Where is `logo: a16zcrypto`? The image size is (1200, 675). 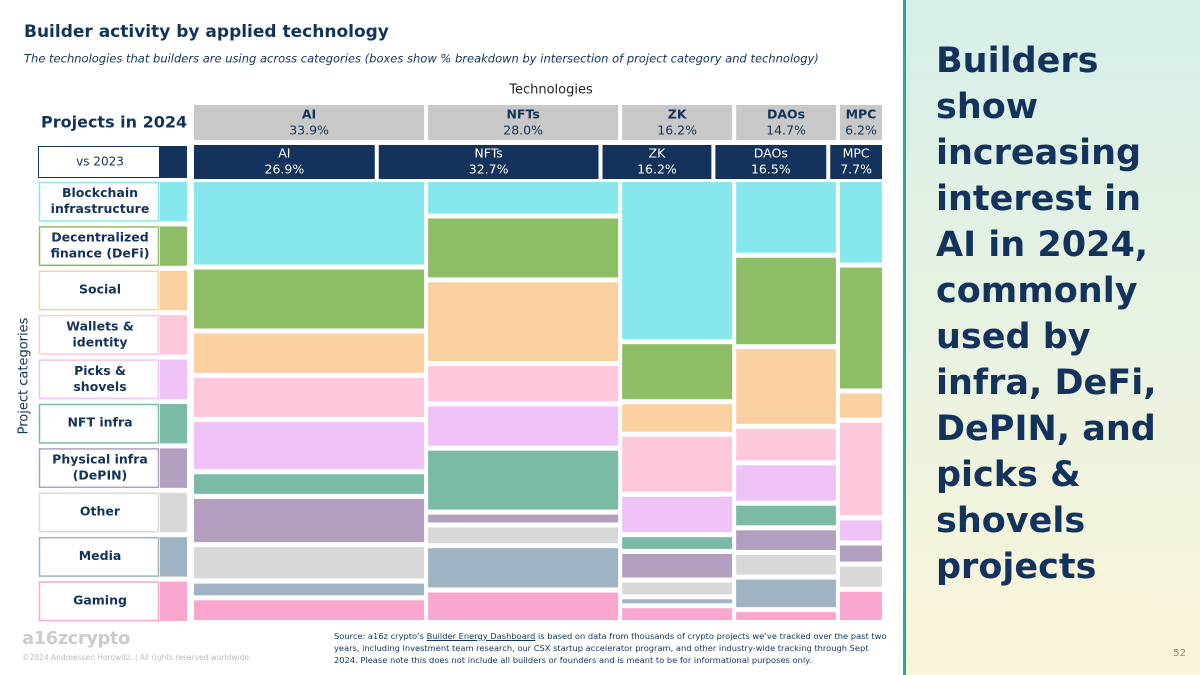 logo: a16zcrypto is located at coordinates (76, 638).